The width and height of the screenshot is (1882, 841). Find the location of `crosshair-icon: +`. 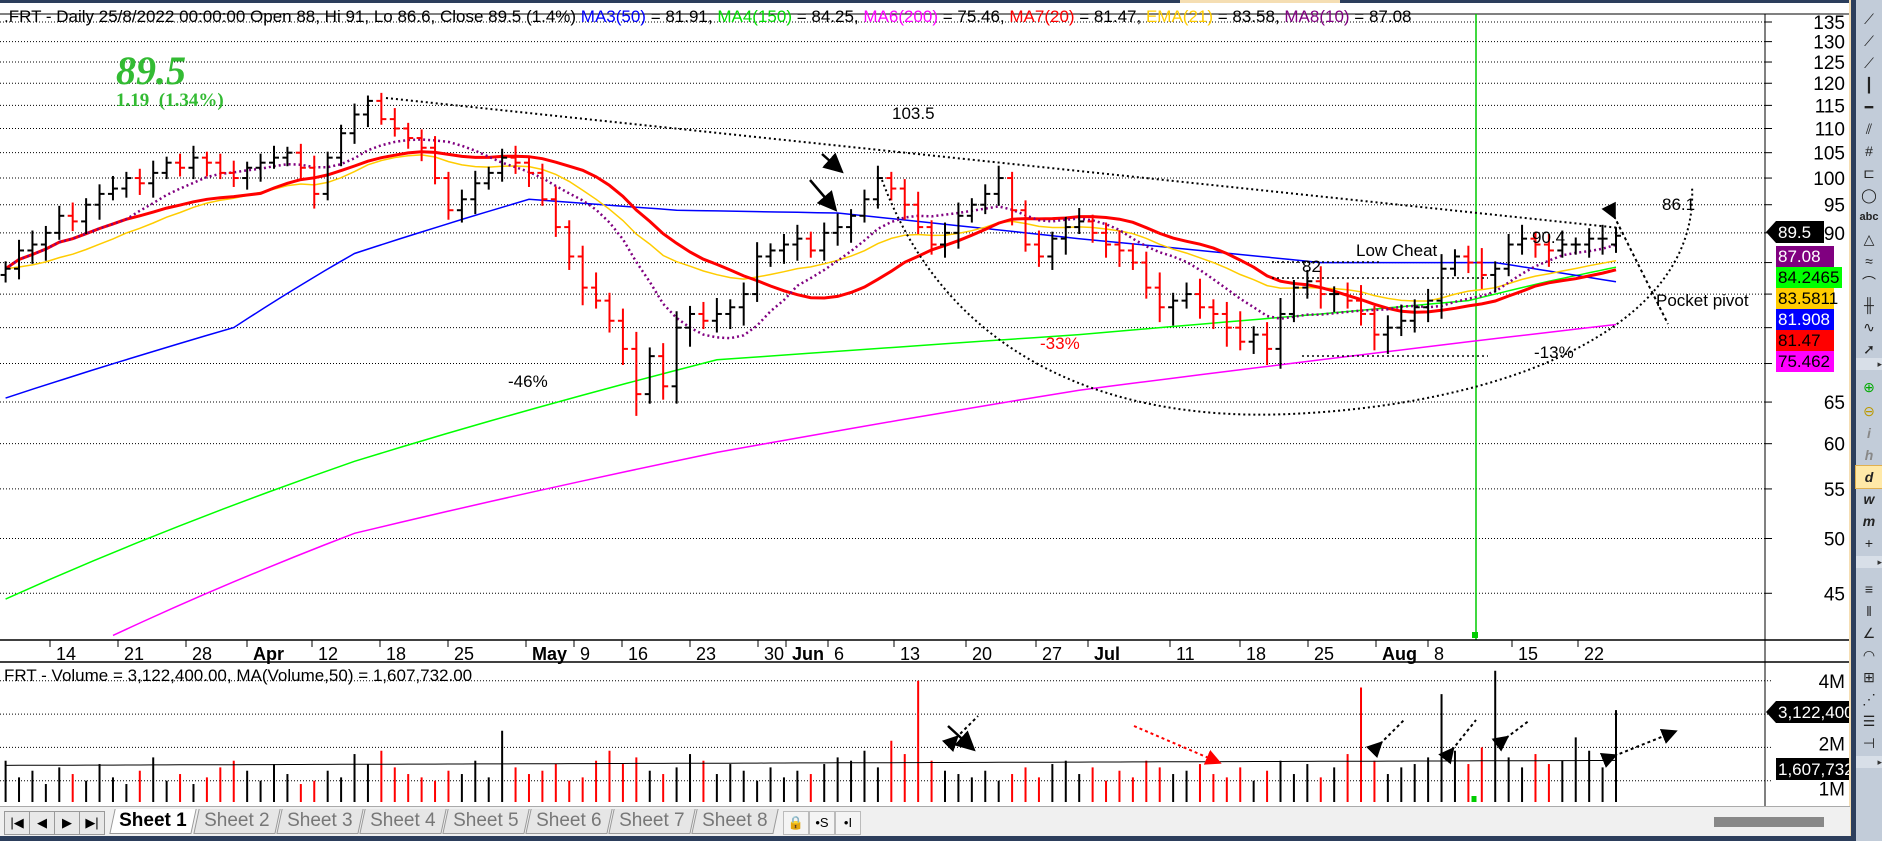

crosshair-icon: + is located at coordinates (1869, 543).